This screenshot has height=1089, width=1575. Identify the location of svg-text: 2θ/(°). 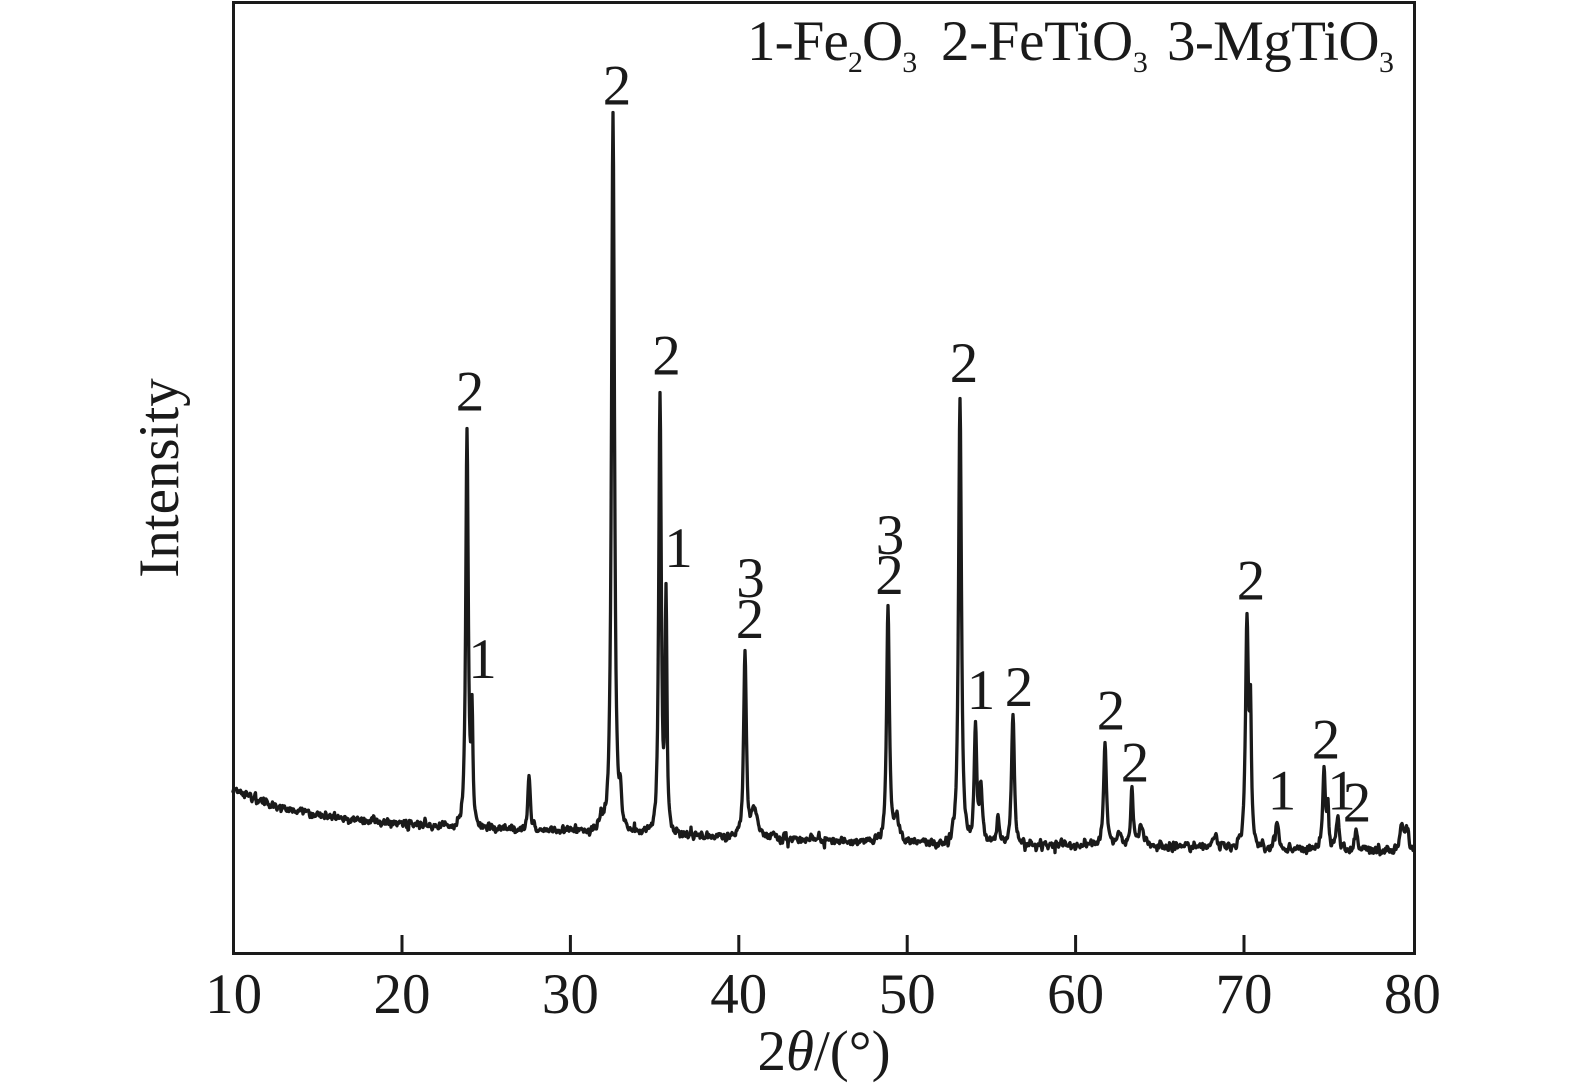
(823, 1051).